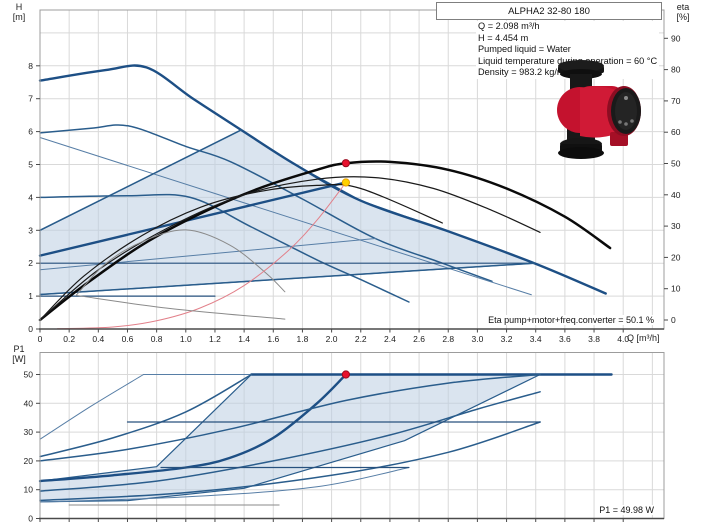 The width and height of the screenshot is (704, 528). What do you see at coordinates (509, 26) in the screenshot?
I see `info-flow: Q = 2.098 m³/h` at bounding box center [509, 26].